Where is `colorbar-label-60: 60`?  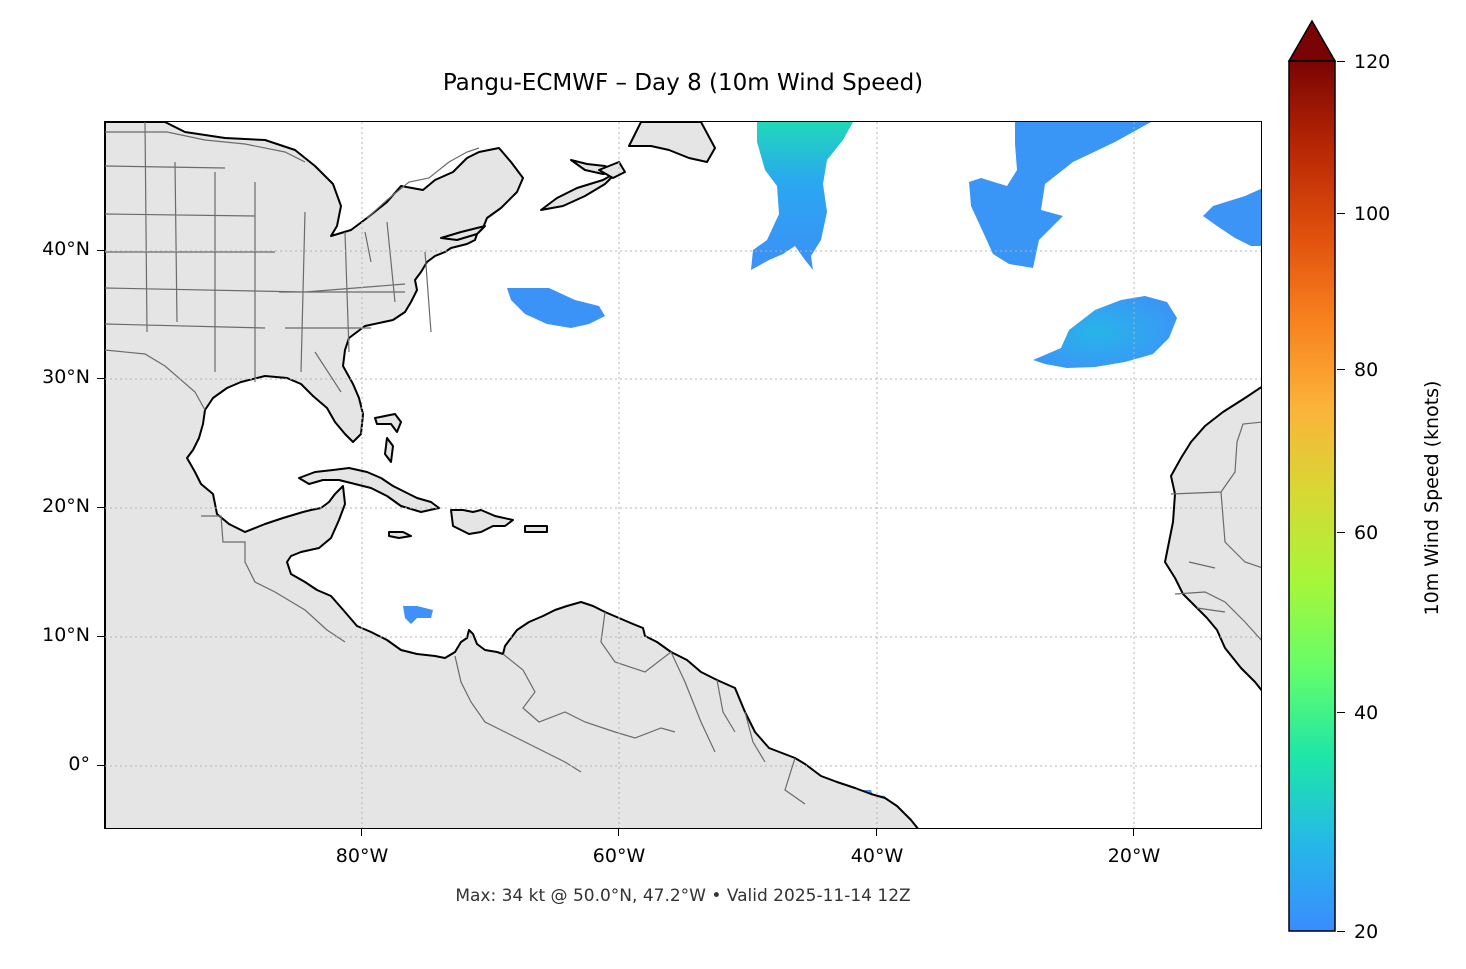 colorbar-label-60: 60 is located at coordinates (1366, 533).